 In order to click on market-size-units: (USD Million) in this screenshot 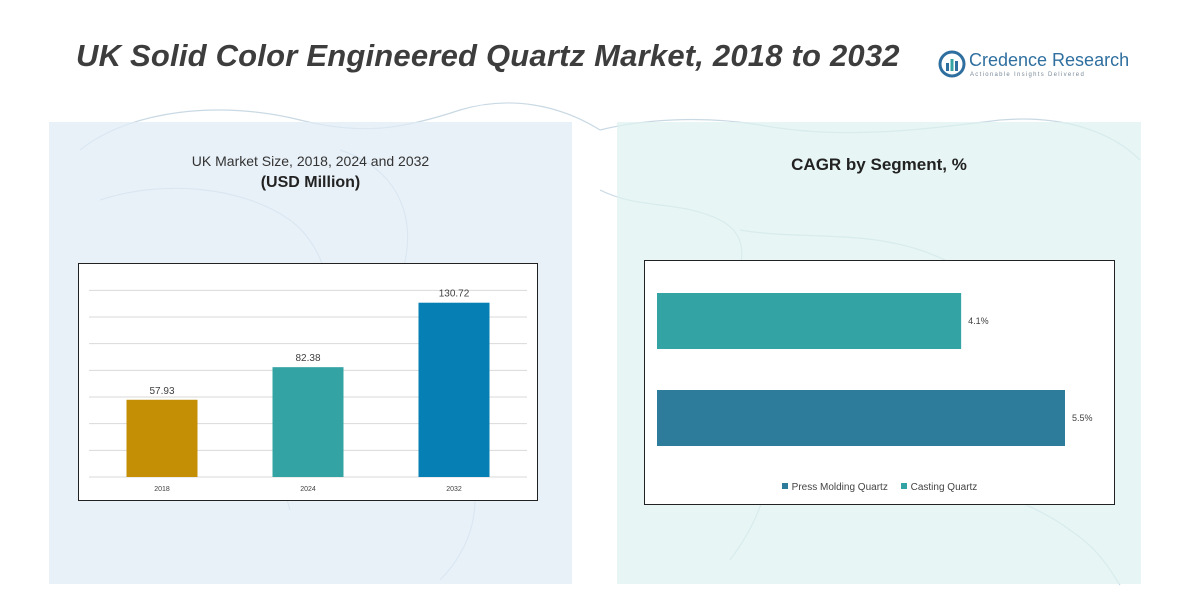, I will do `click(310, 182)`.